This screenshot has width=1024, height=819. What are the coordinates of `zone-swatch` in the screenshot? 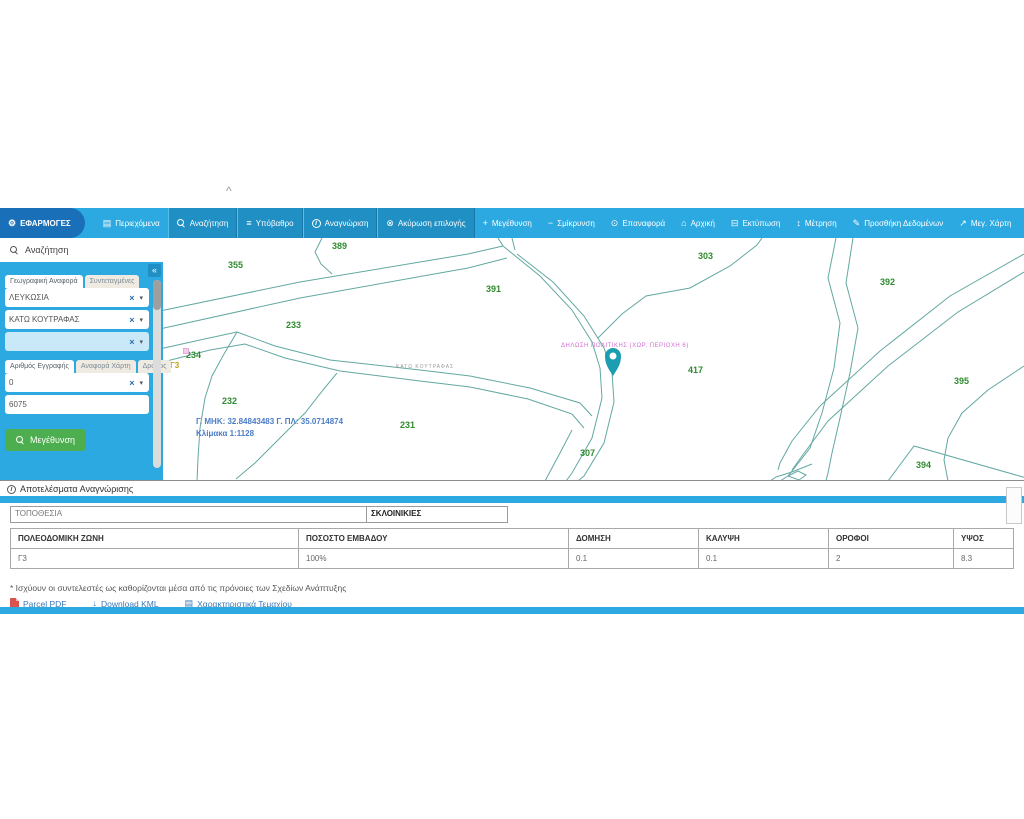 It's located at (186, 351).